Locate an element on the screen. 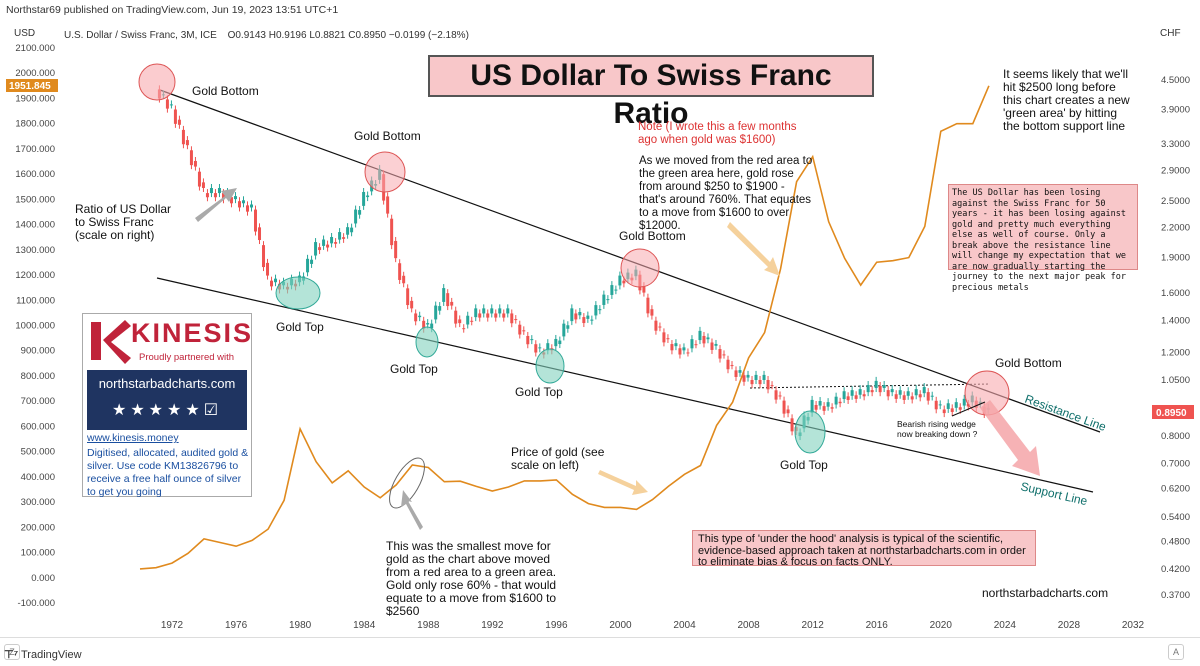  right-tick-label: 0.7000 is located at coordinates (1175, 464).